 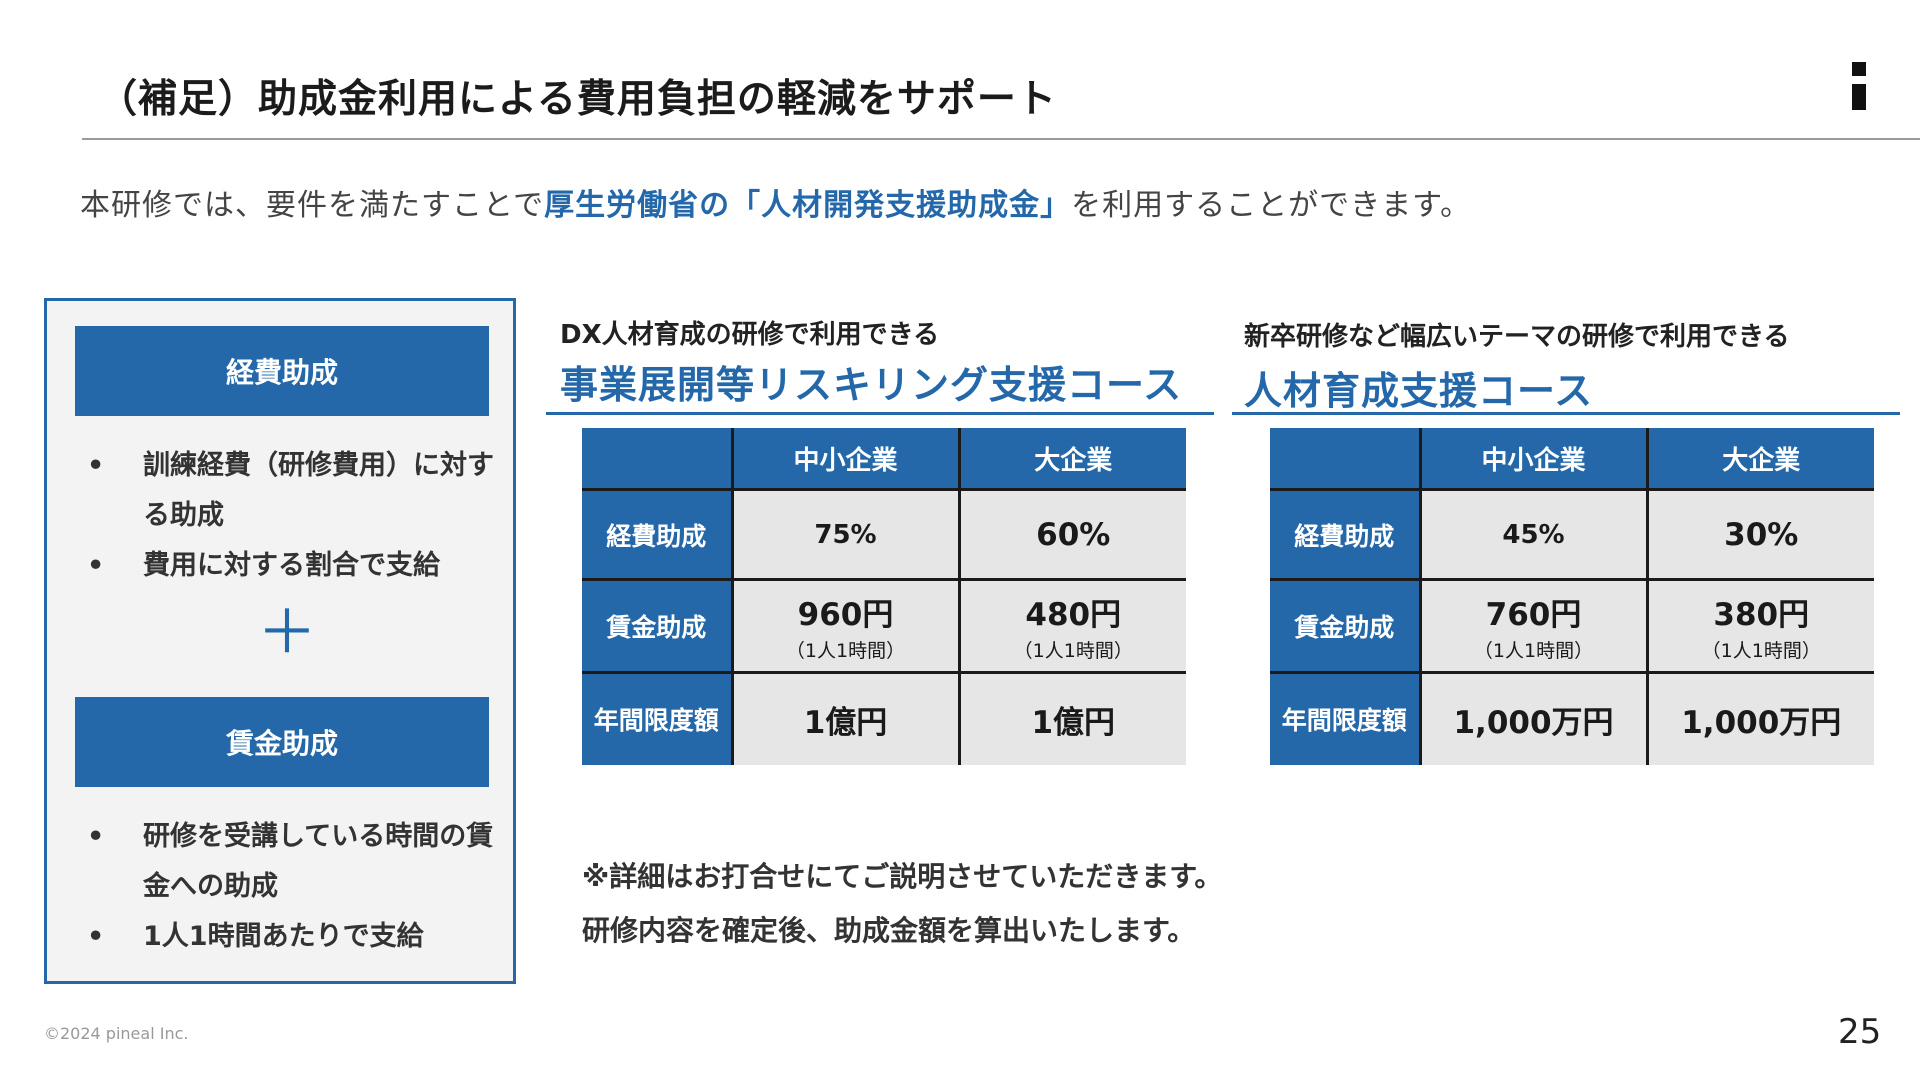 What do you see at coordinates (287, 633) in the screenshot?
I see `plus-icon: ＋` at bounding box center [287, 633].